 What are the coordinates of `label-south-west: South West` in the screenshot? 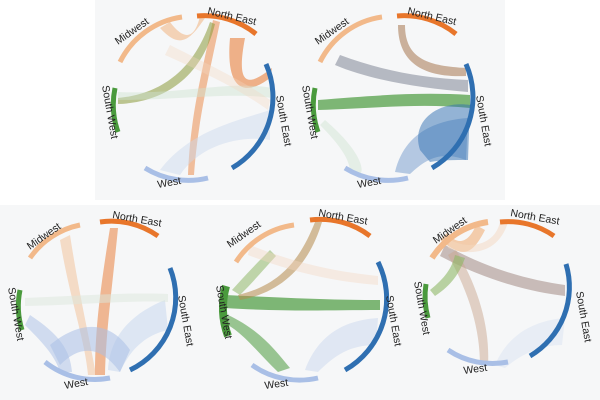 It's located at (421, 307).